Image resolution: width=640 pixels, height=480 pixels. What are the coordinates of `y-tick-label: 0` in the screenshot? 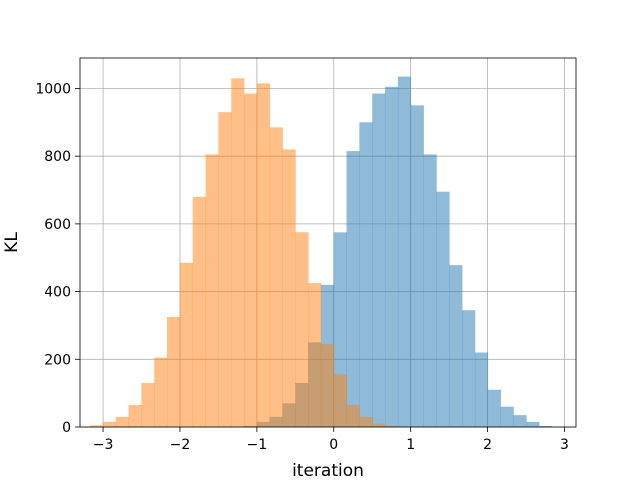 It's located at (66, 428).